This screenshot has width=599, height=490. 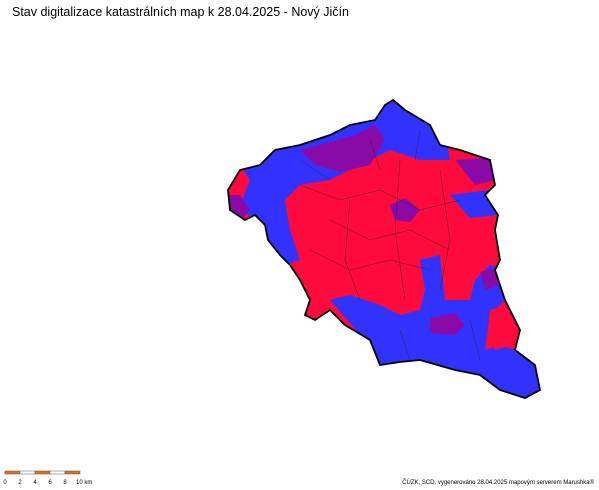 What do you see at coordinates (35, 483) in the screenshot?
I see `scale-label: 4` at bounding box center [35, 483].